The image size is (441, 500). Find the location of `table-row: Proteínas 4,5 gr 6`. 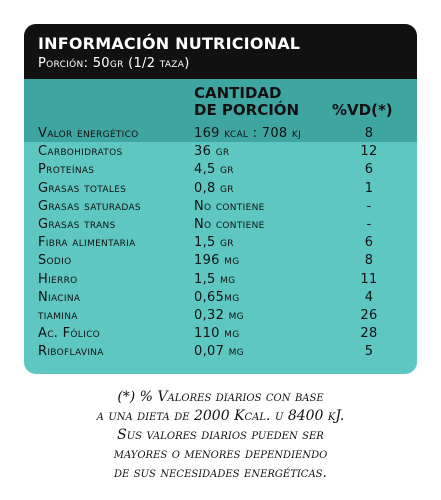

table-row: Proteínas 4,5 gr 6 is located at coordinates (220, 170).